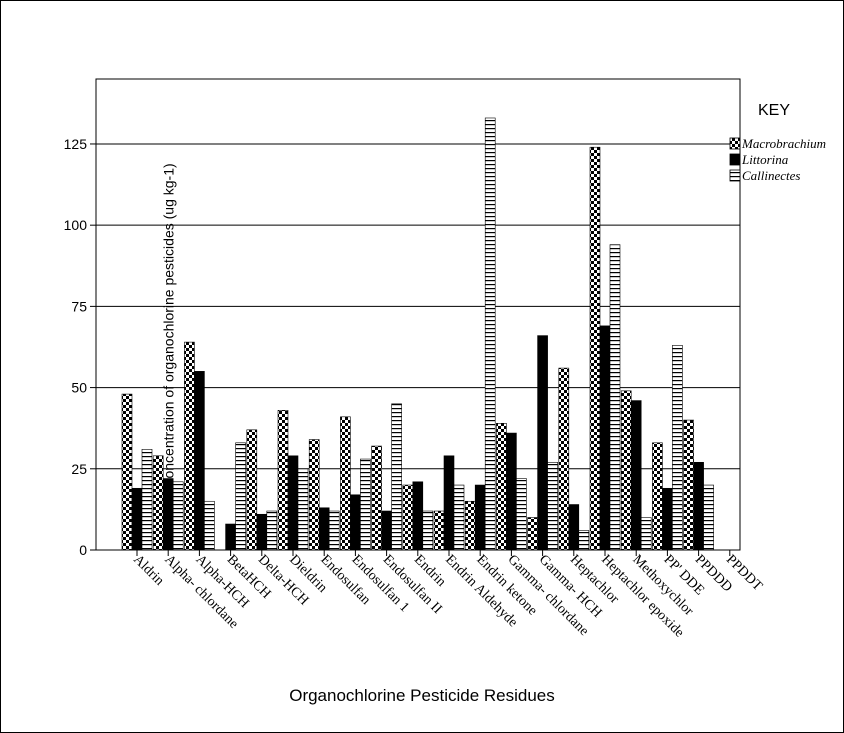 The width and height of the screenshot is (844, 733). Describe the element at coordinates (771, 175) in the screenshot. I see `legend-label: Callinectes` at that location.